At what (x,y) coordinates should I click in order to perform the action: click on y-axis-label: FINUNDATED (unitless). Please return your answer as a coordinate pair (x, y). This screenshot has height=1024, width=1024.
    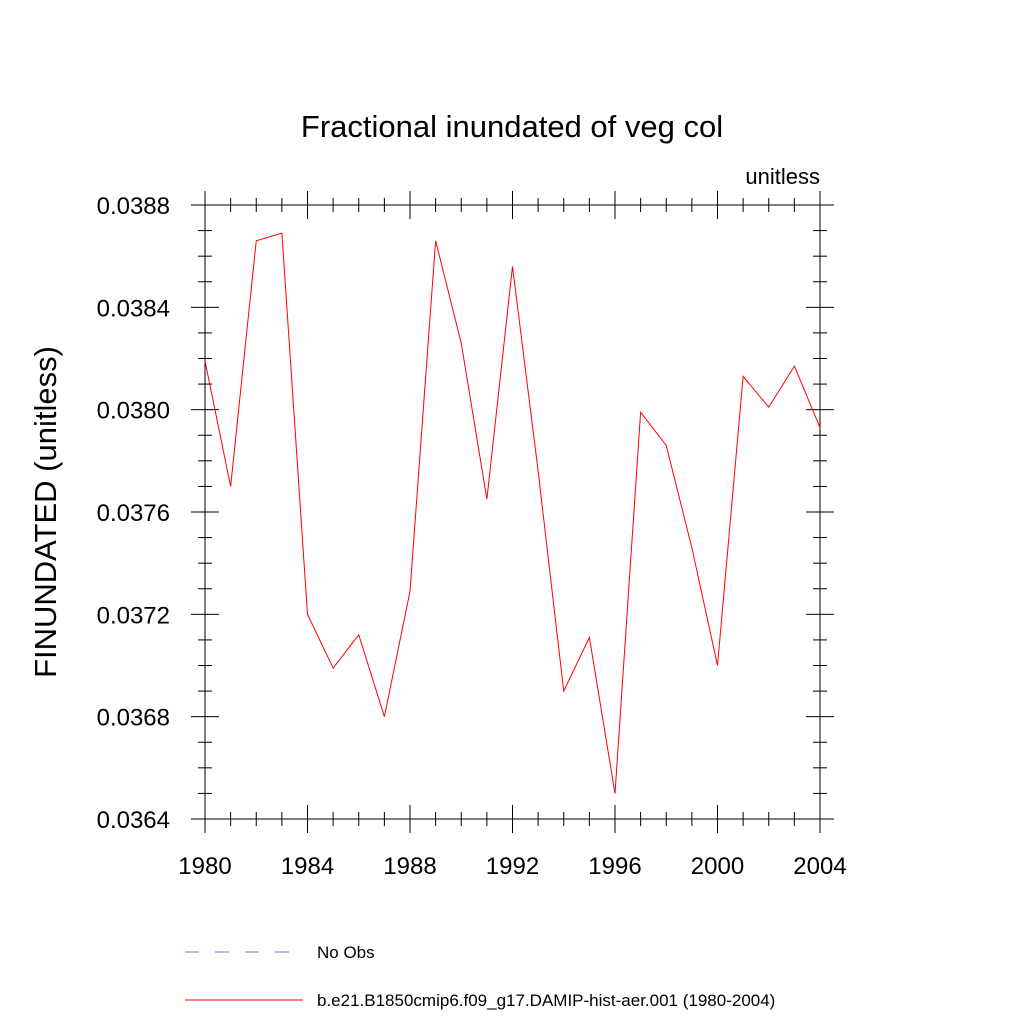
    Looking at the image, I should click on (45, 512).